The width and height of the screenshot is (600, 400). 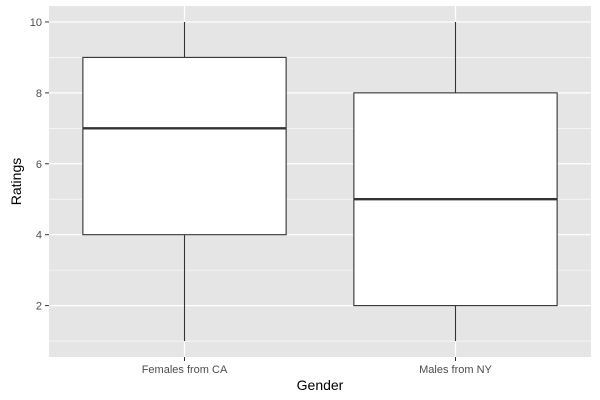 What do you see at coordinates (317, 366) in the screenshot?
I see `x-axis-ticks: Females from CA Males from NY` at bounding box center [317, 366].